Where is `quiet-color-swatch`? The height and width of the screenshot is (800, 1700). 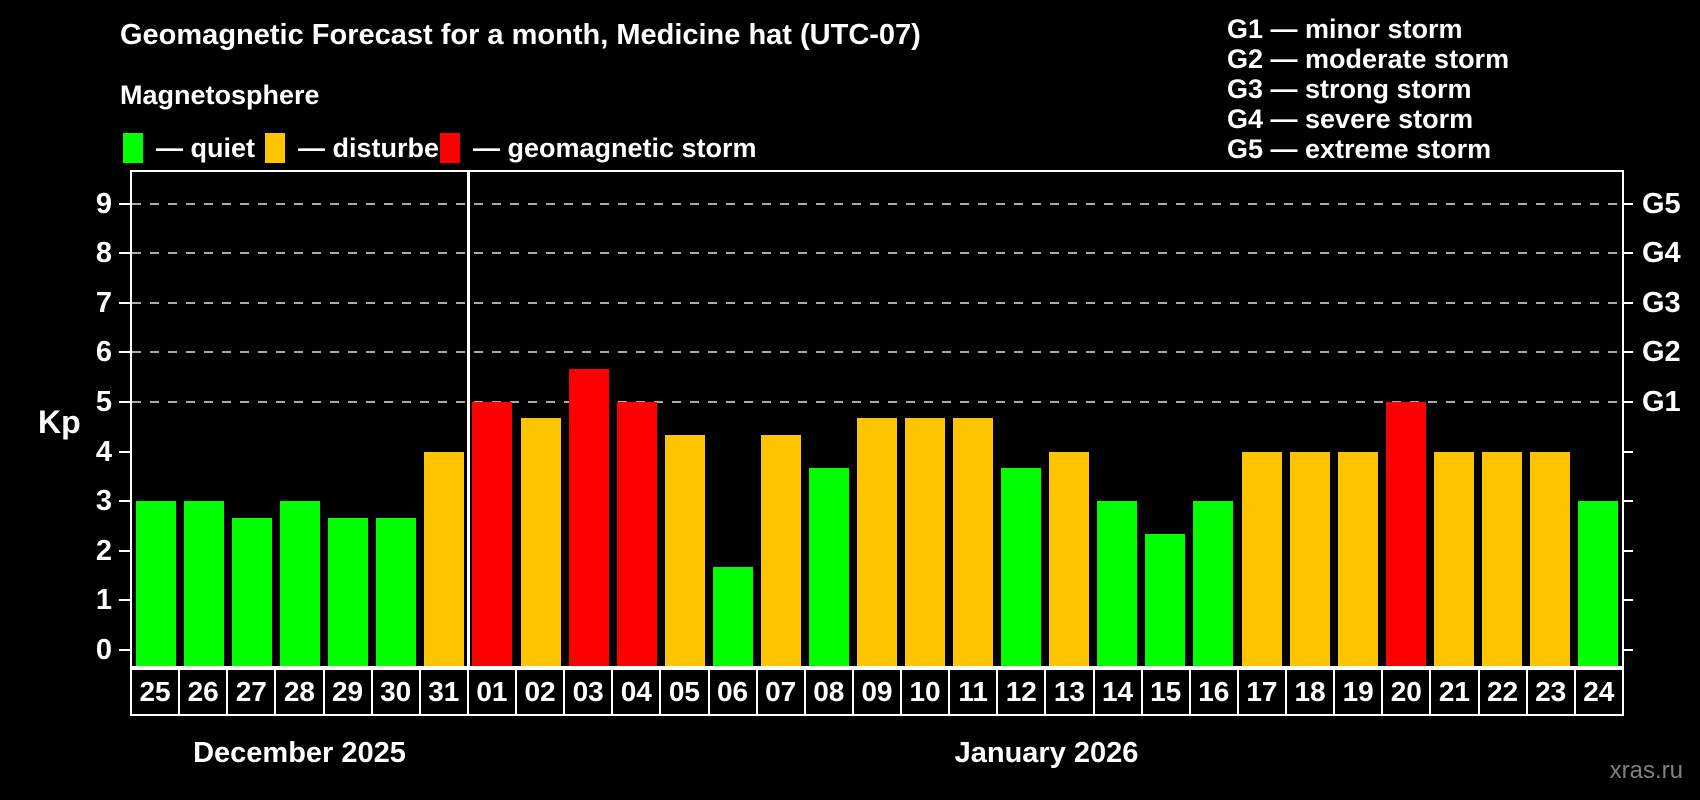 quiet-color-swatch is located at coordinates (133, 148).